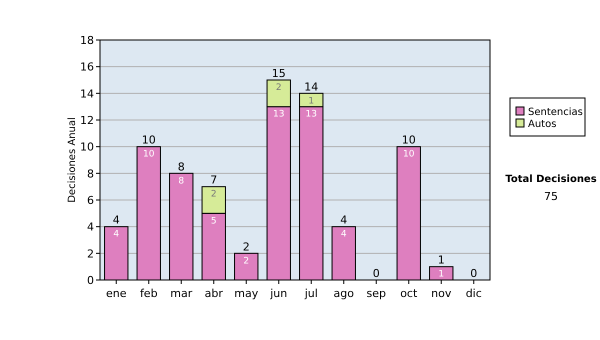  What do you see at coordinates (90, 227) in the screenshot?
I see `y-tick-label: 4` at bounding box center [90, 227].